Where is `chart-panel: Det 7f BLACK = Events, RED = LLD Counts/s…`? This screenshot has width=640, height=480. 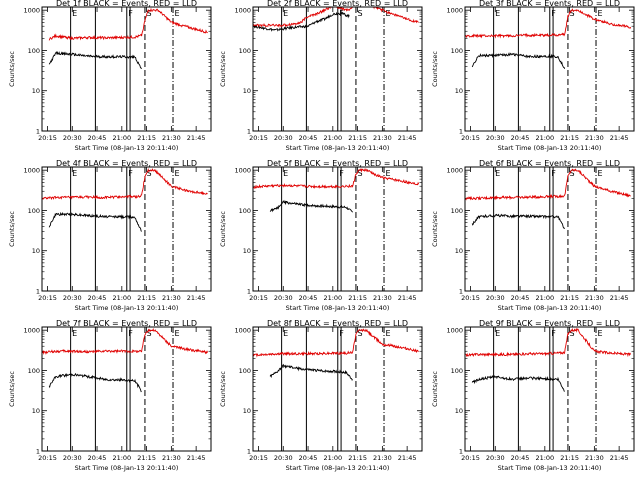 chart-panel: Det 7f BLACK = Events, RED = LLD Counts/s… is located at coordinates (110, 395).